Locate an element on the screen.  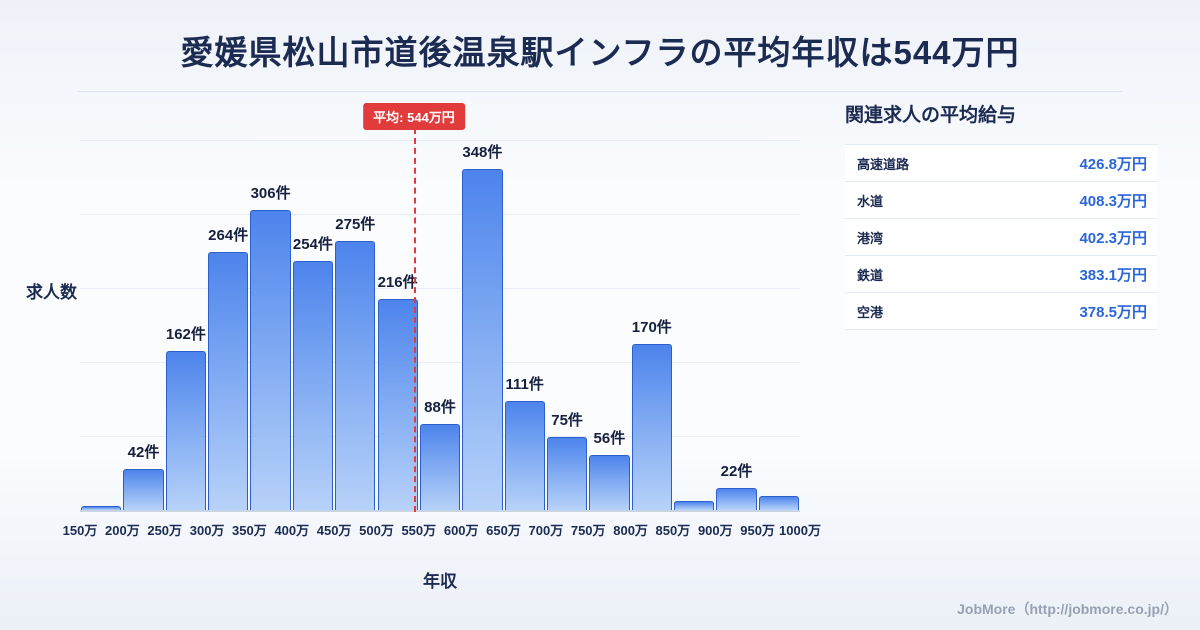
side-panel-title: 関連求人の平均給与 is located at coordinates (931, 115).